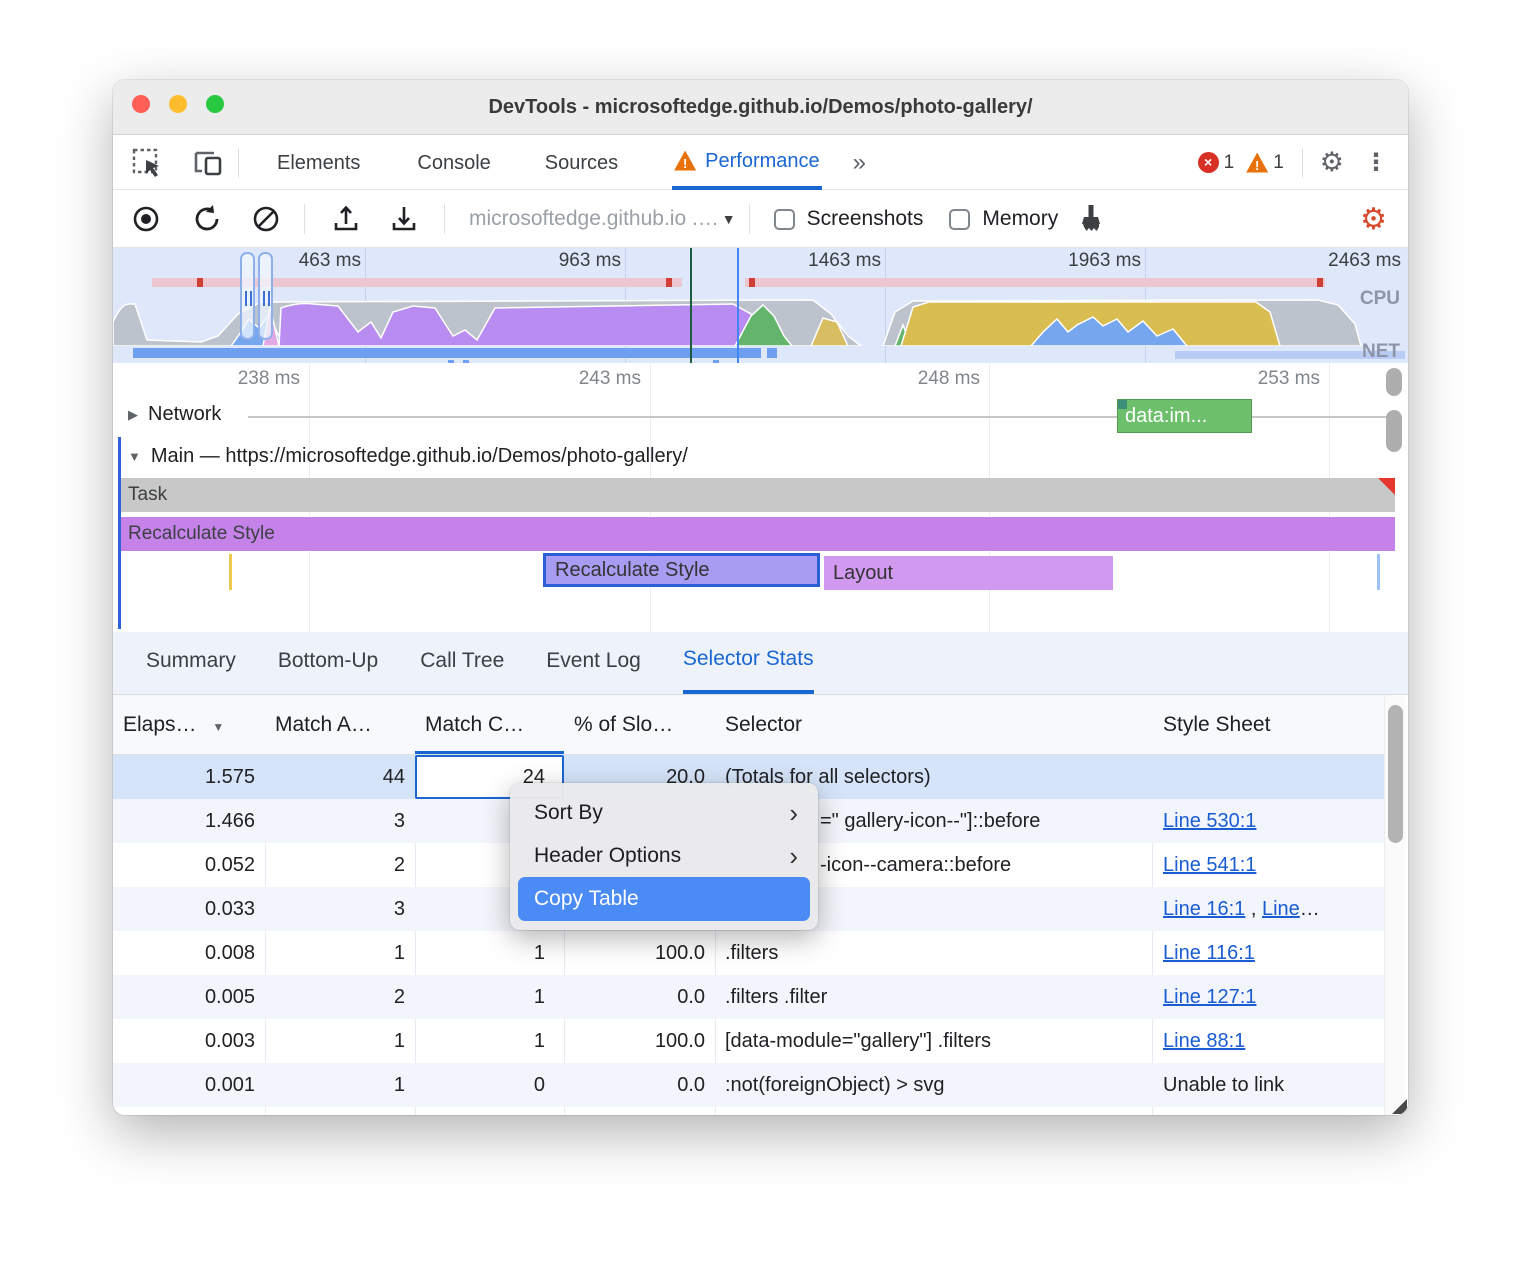 This screenshot has width=1520, height=1264. I want to click on load-profile-icon, so click(346, 219).